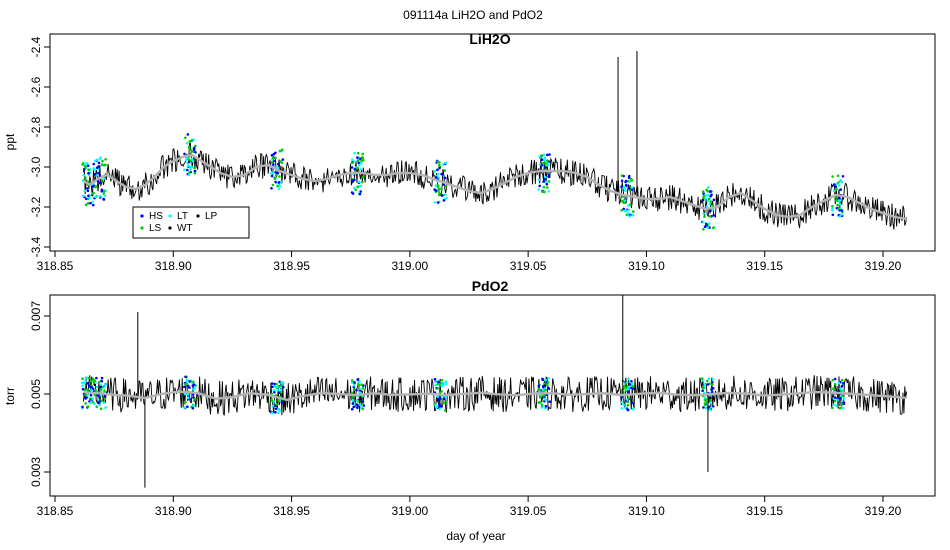 Image resolution: width=950 pixels, height=550 pixels. Describe the element at coordinates (473, 15) in the screenshot. I see `figure-title: 091114a LiH2O and PdO2` at that location.